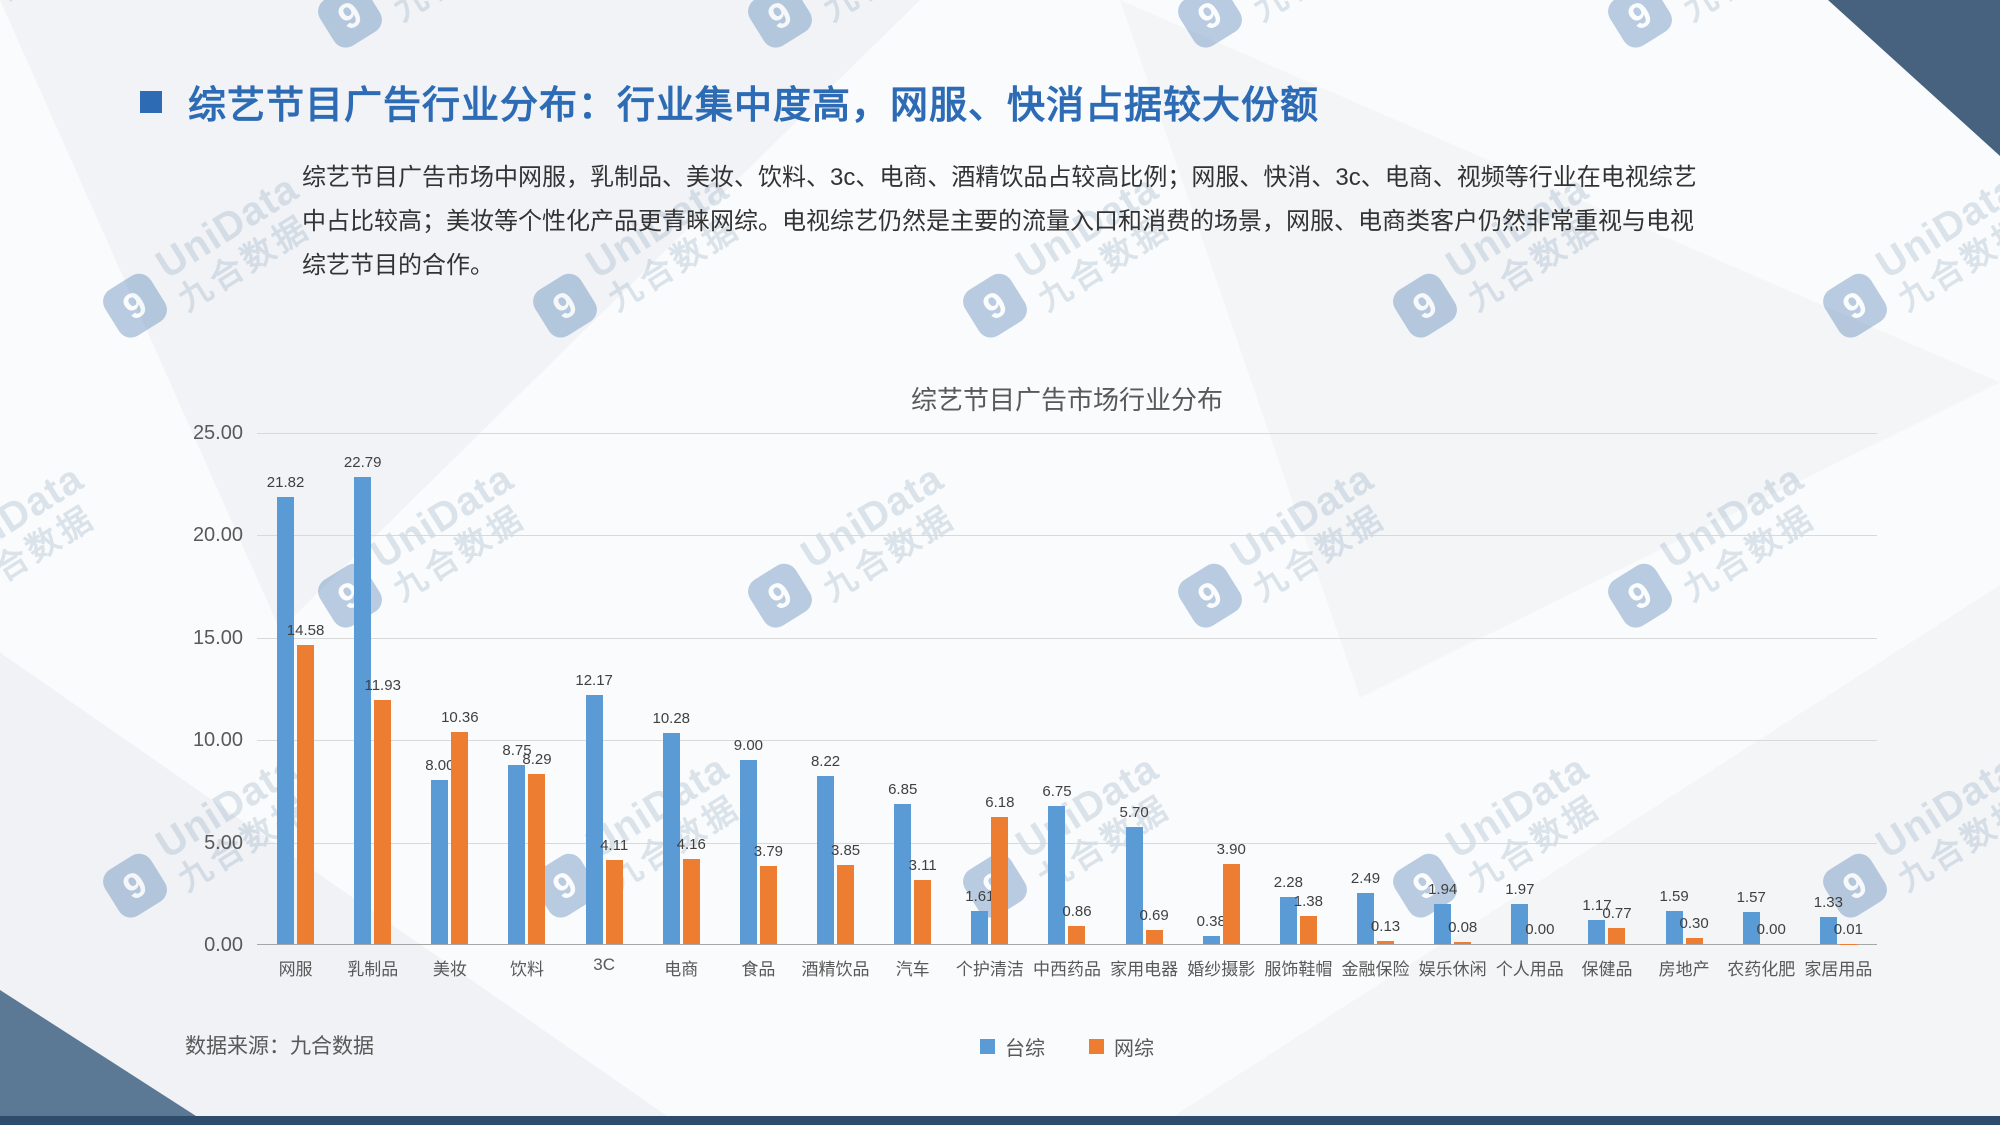  Describe the element at coordinates (1694, 923) in the screenshot. I see `bar-value-label: 0.30` at that location.